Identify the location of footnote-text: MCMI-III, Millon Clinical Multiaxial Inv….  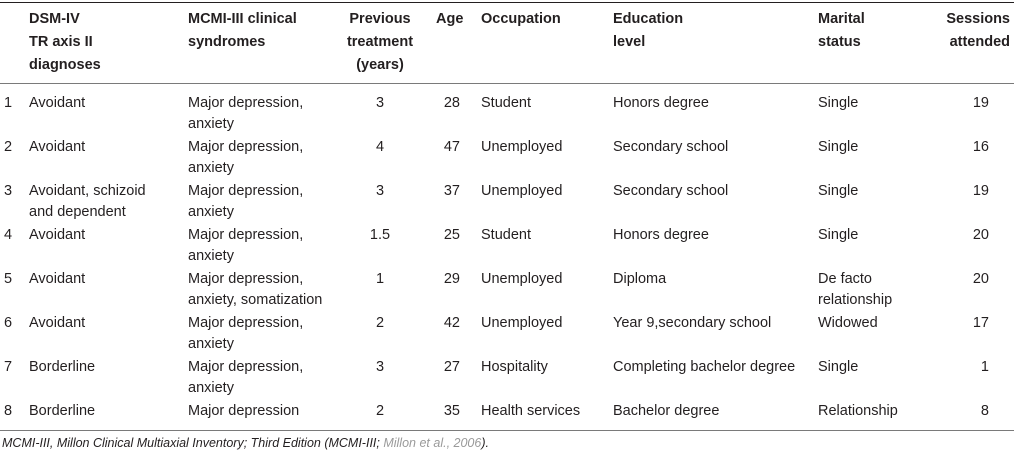
(193, 443).